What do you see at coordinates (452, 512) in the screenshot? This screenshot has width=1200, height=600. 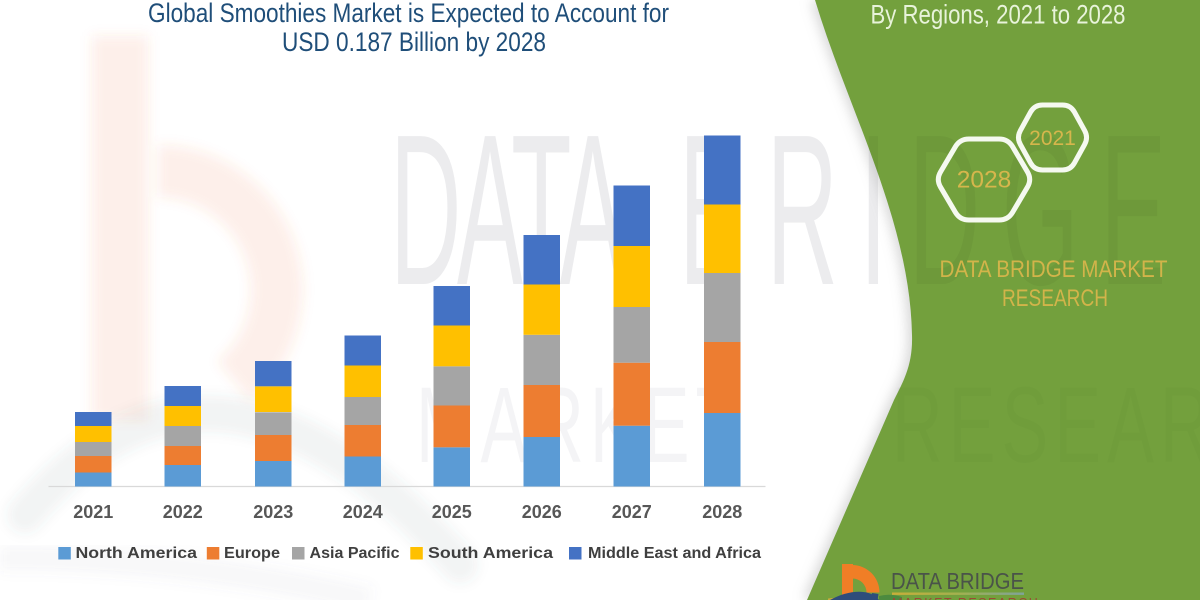 I see `svg-text: 2025` at bounding box center [452, 512].